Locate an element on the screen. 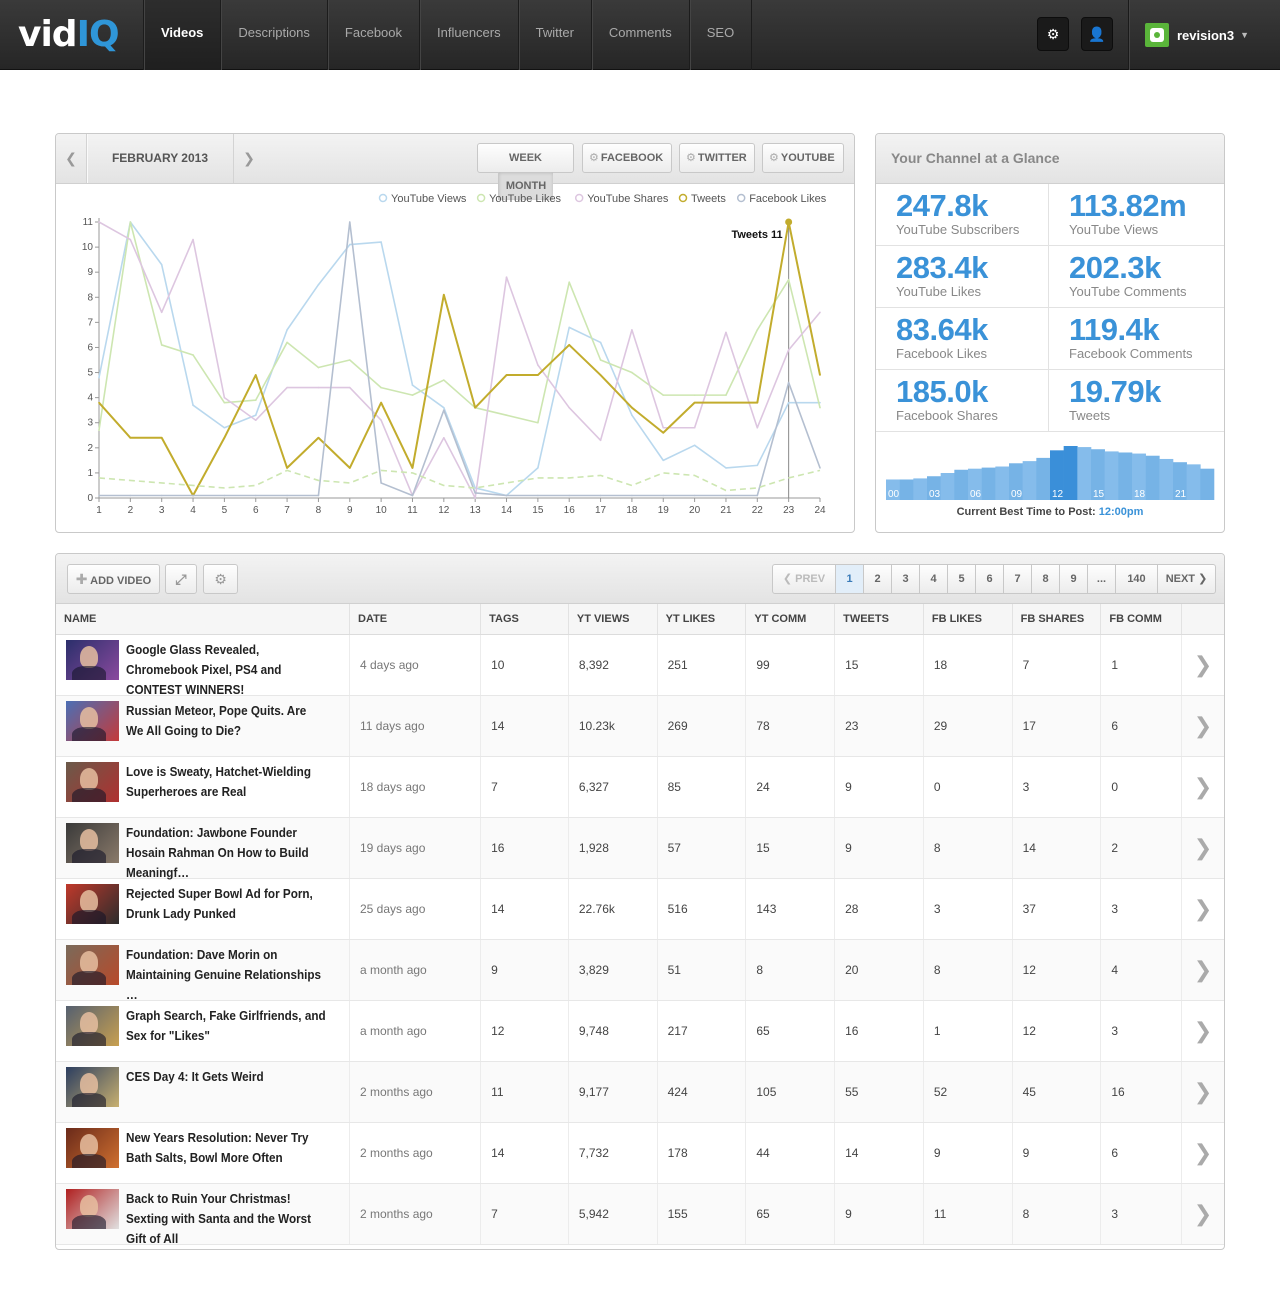  stat-label: Facebook Likes is located at coordinates (942, 353).